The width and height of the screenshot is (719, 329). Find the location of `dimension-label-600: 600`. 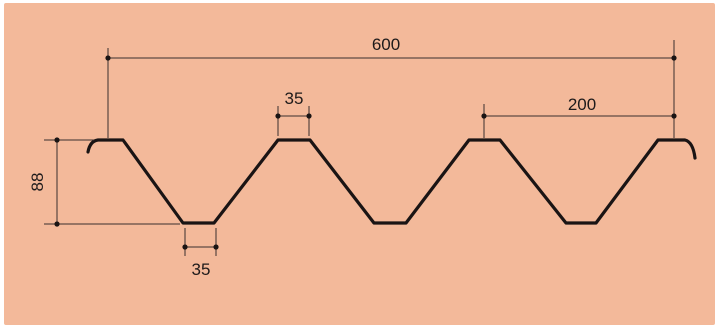

dimension-label-600: 600 is located at coordinates (386, 44).